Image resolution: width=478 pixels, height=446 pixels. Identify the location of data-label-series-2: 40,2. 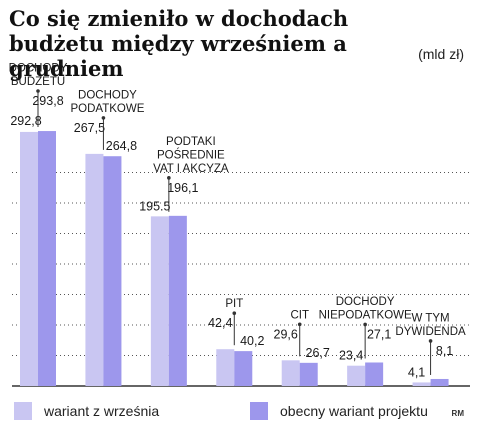
(252, 341).